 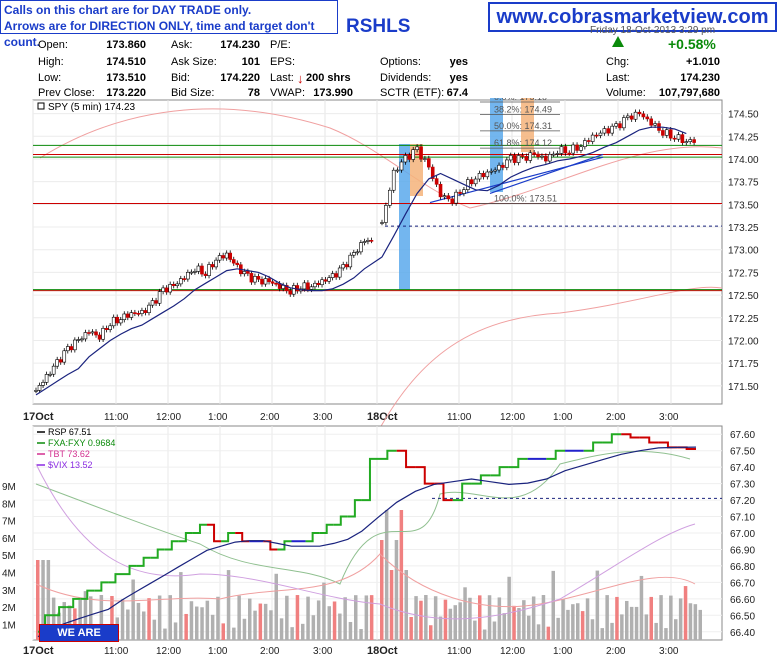 I want to click on rsp-x-tick: 1:00, so click(x=218, y=651).